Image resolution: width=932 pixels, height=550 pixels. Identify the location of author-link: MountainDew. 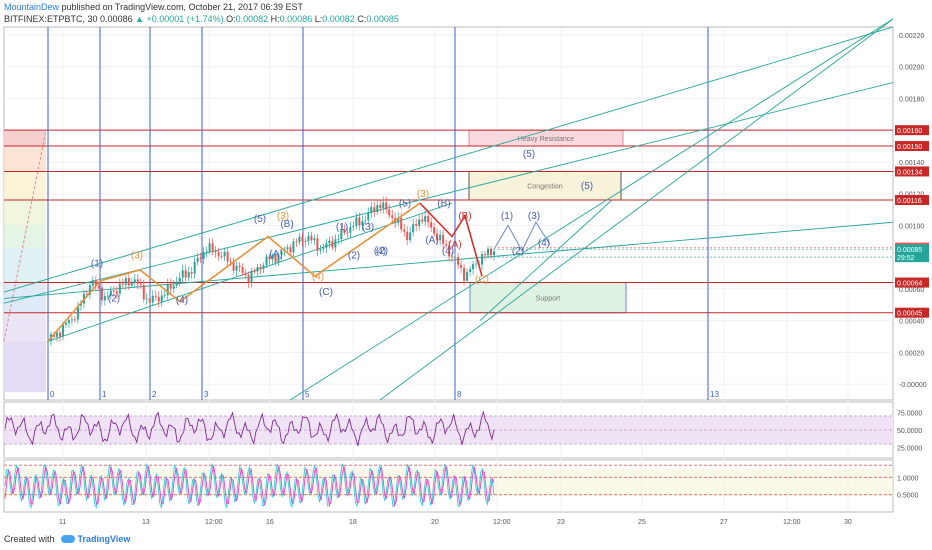
(32, 7).